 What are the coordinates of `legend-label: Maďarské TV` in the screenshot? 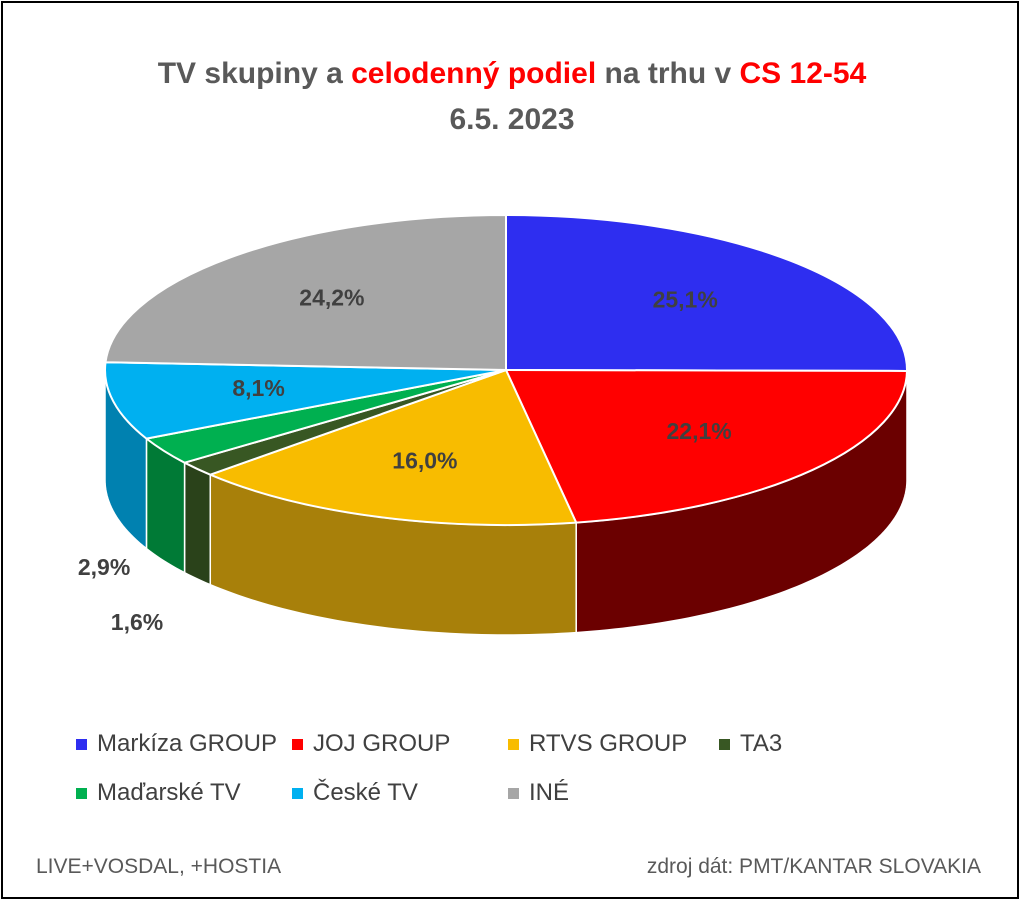 It's located at (169, 792).